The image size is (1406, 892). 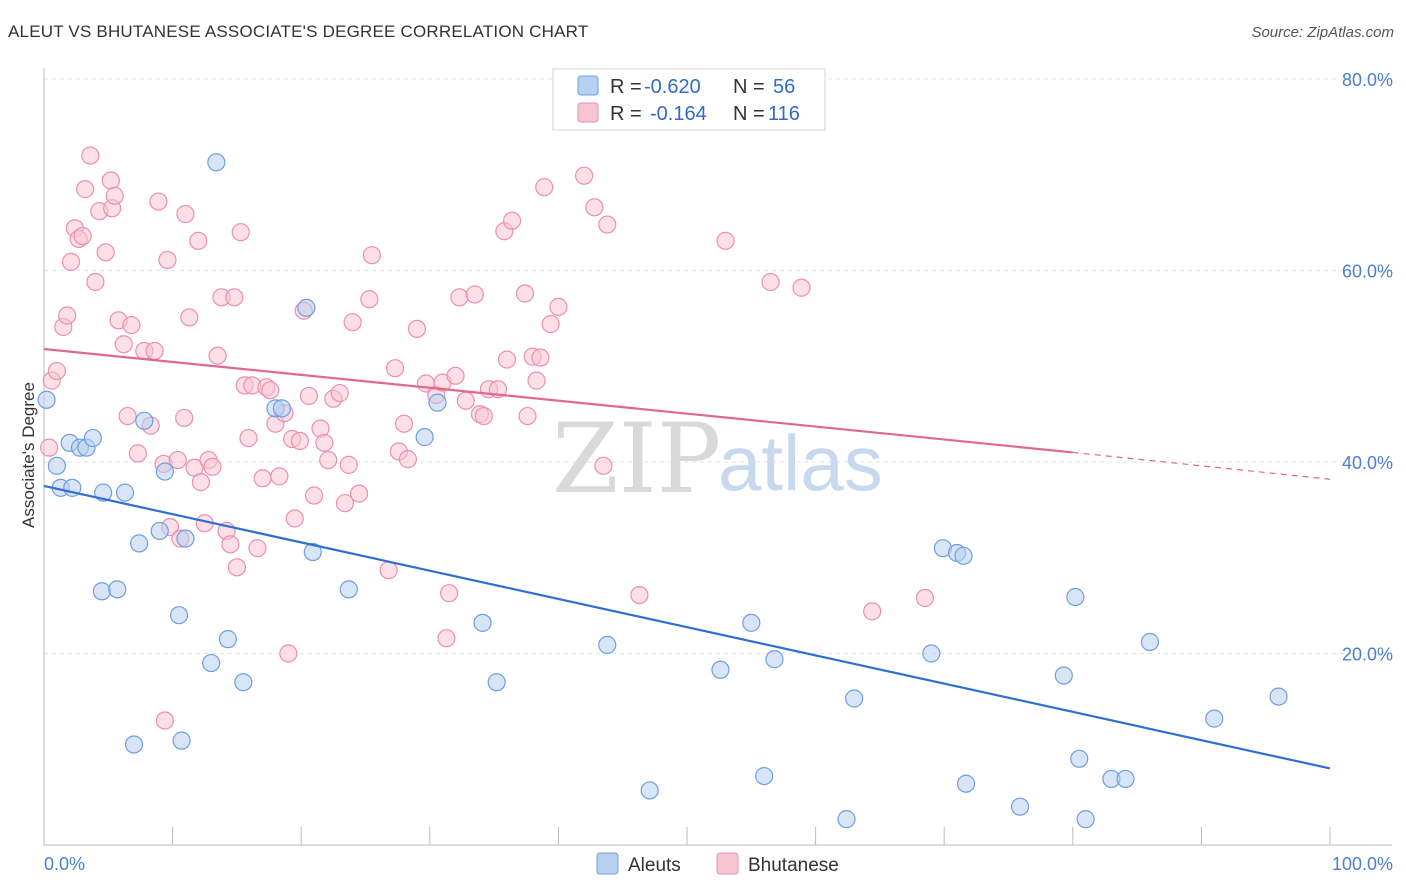 I want to click on x-tick-marks, so click(x=751, y=836).